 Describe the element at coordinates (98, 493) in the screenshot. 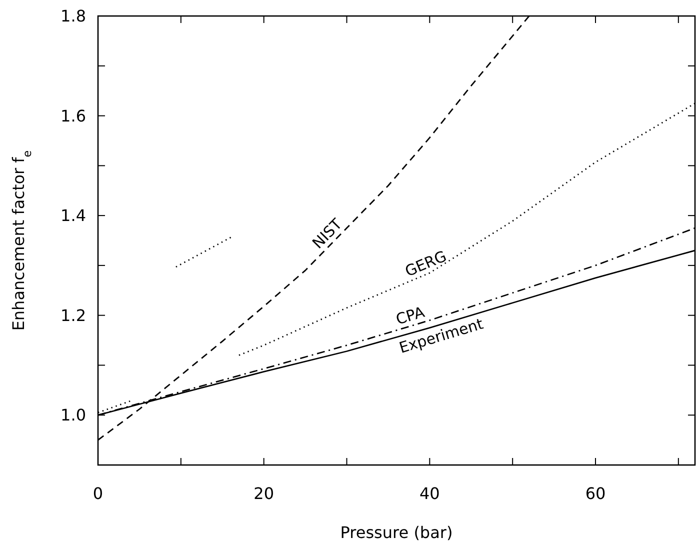

I see `x-tick-label: 0` at that location.